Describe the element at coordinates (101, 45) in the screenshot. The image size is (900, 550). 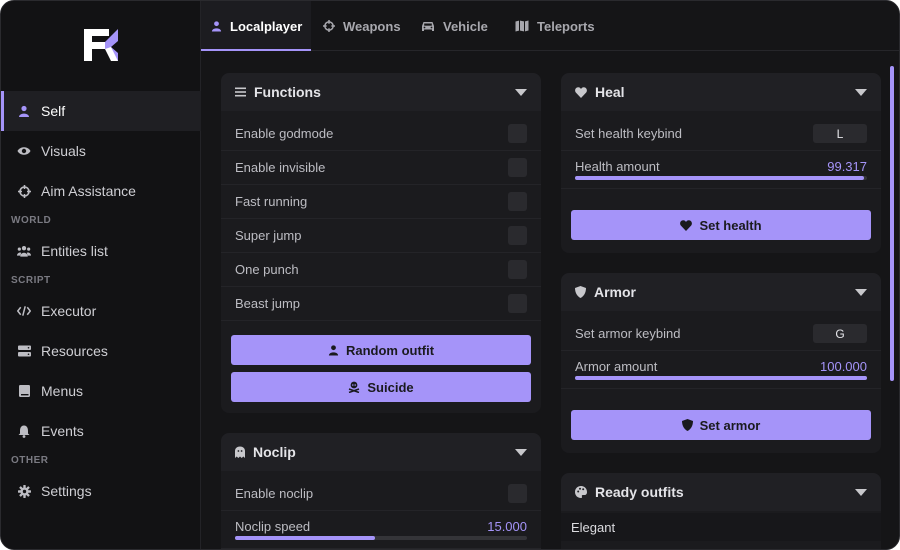
I see `app-logo` at that location.